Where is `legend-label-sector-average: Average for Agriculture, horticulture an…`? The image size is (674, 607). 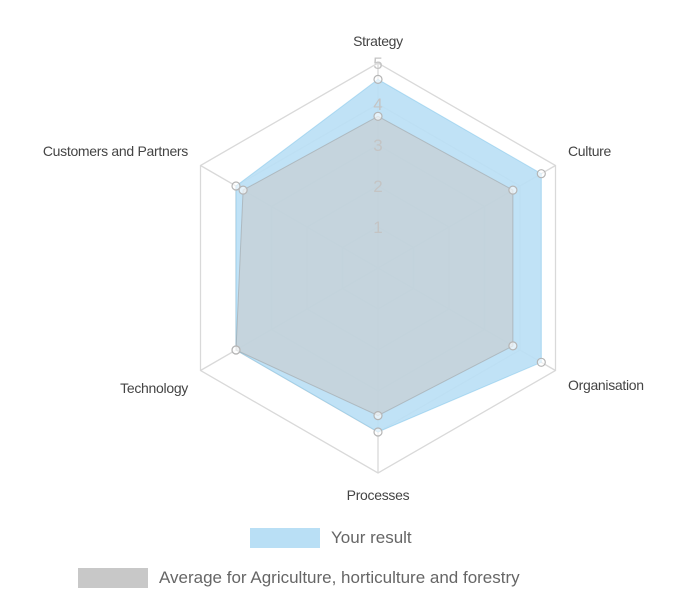
legend-label-sector-average: Average for Agriculture, horticulture an… is located at coordinates (339, 577).